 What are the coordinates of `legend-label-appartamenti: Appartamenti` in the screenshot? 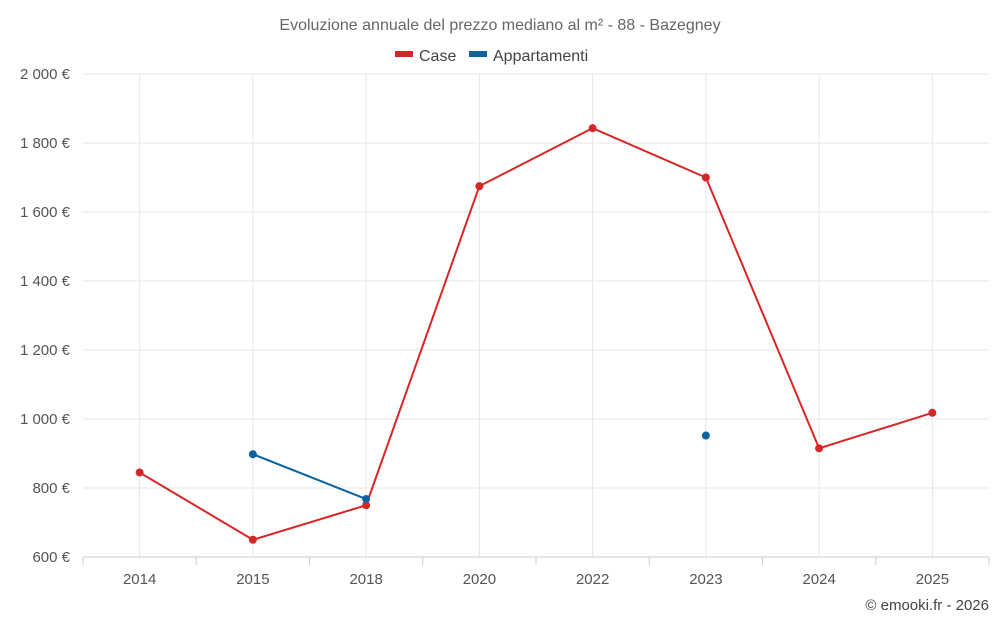 It's located at (540, 56).